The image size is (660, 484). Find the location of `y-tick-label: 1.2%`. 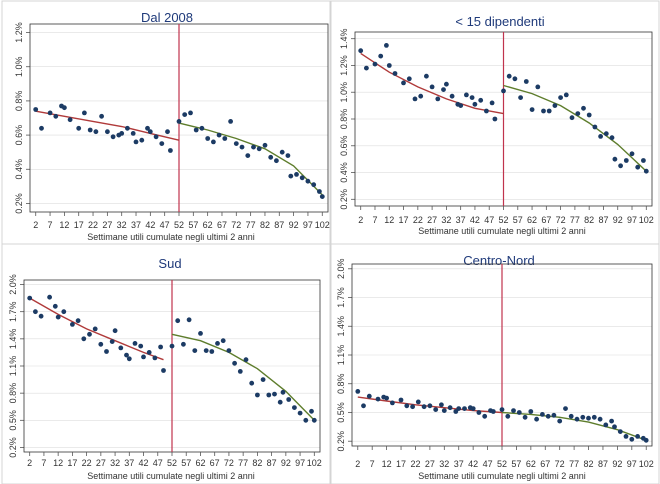

y-tick-label: 1.2% is located at coordinates (344, 65).